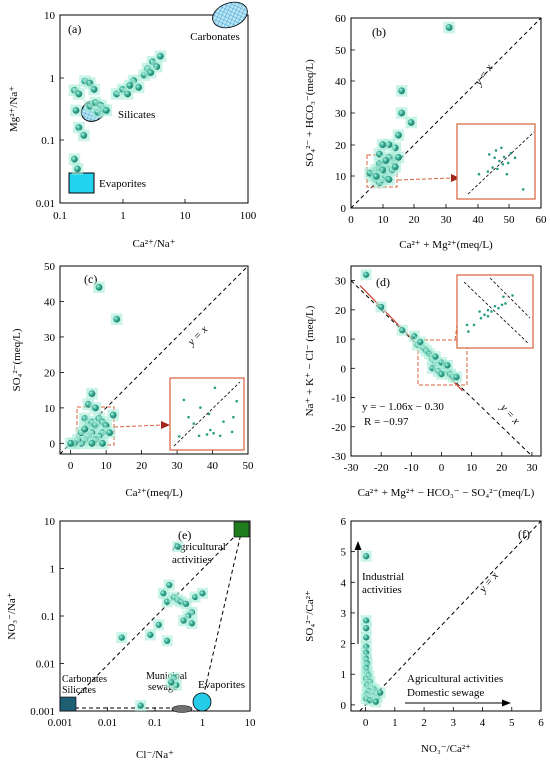 The height and width of the screenshot is (766, 550). What do you see at coordinates (338, 428) in the screenshot?
I see `y-tick-label: -20` at bounding box center [338, 428].